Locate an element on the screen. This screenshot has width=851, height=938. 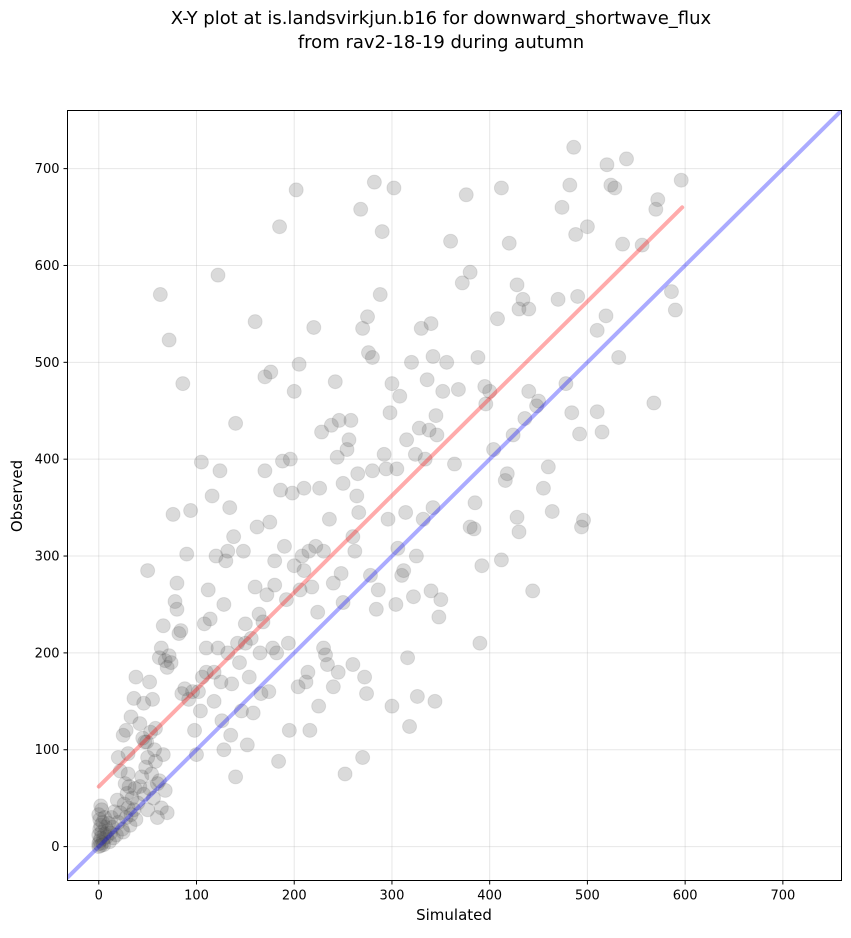
x-tick-label: 600 is located at coordinates (685, 896).